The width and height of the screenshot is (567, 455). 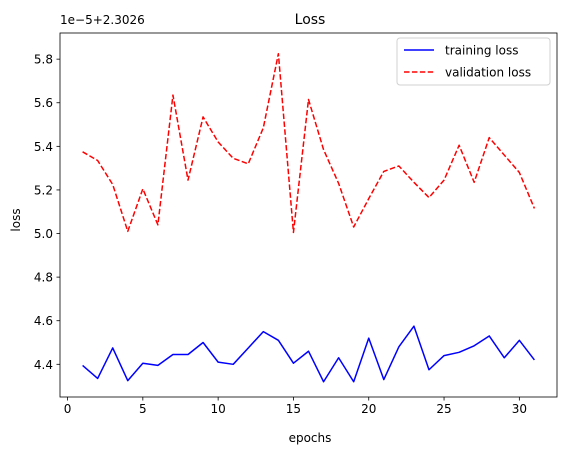 What do you see at coordinates (443, 409) in the screenshot?
I see `x-tick-label: 25` at bounding box center [443, 409].